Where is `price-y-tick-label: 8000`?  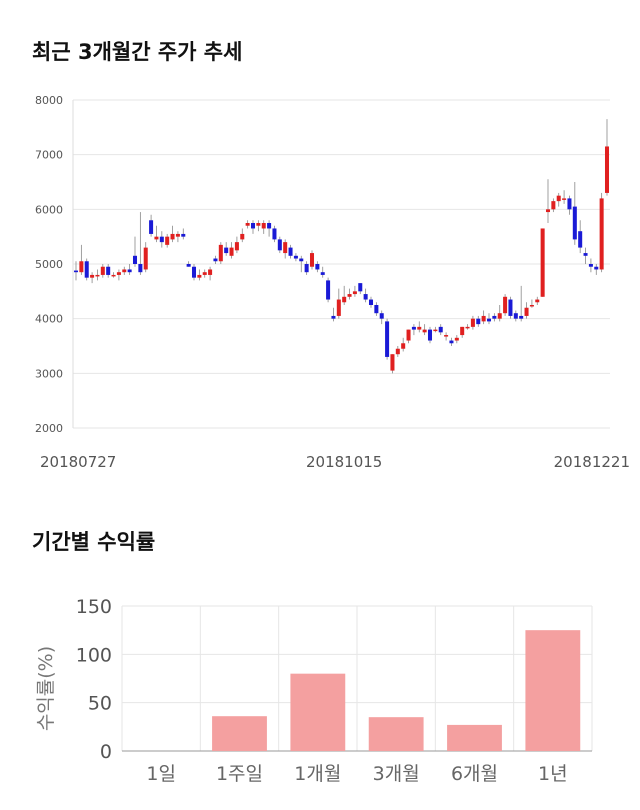 price-y-tick-label: 8000 is located at coordinates (49, 100).